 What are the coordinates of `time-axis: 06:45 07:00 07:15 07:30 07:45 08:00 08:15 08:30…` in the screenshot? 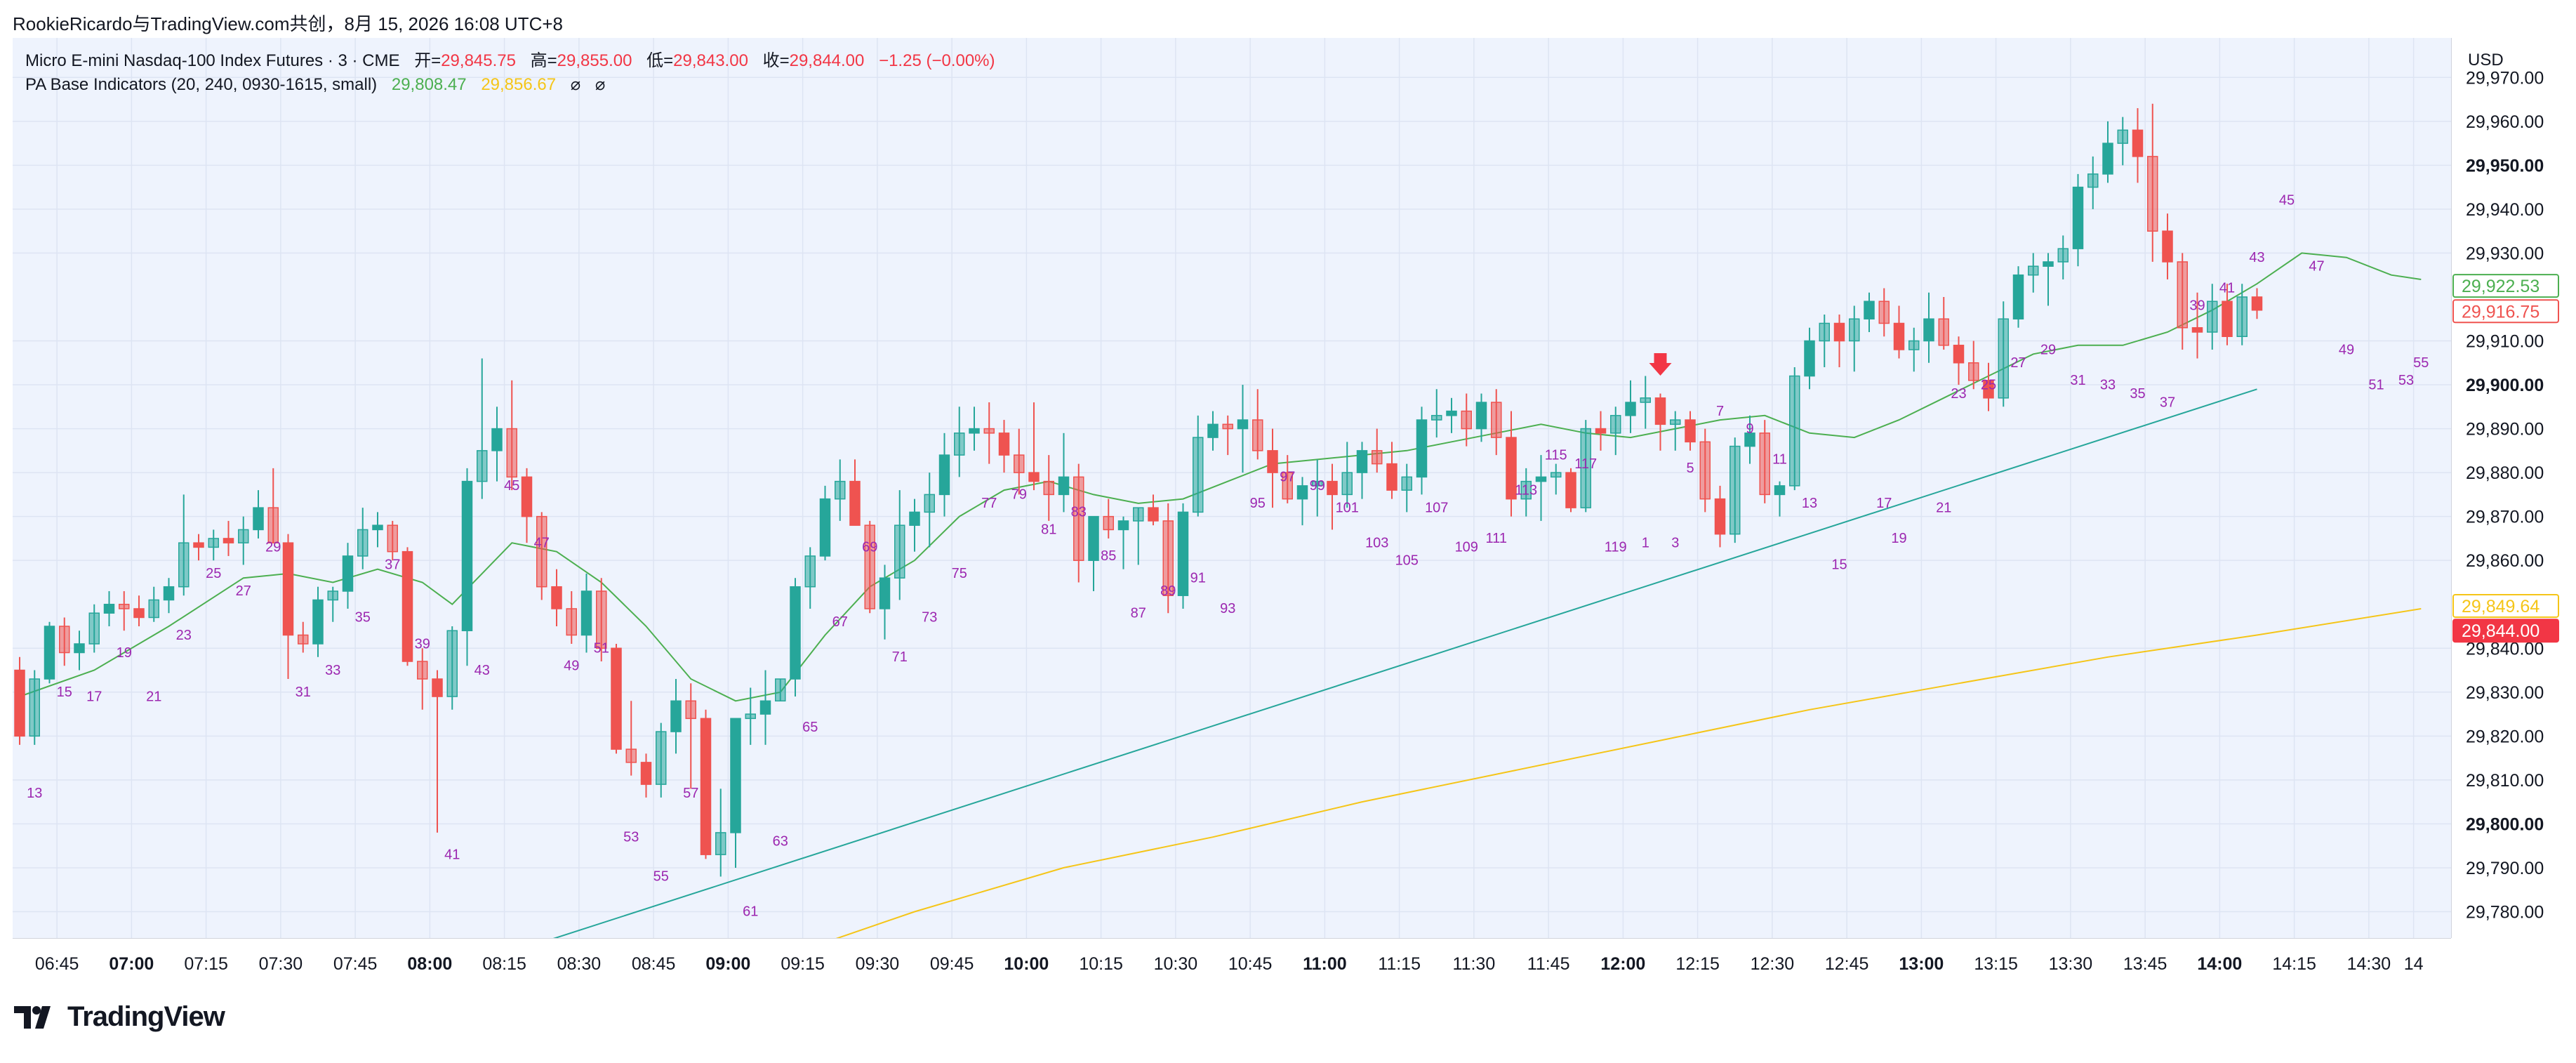 It's located at (1232, 961).